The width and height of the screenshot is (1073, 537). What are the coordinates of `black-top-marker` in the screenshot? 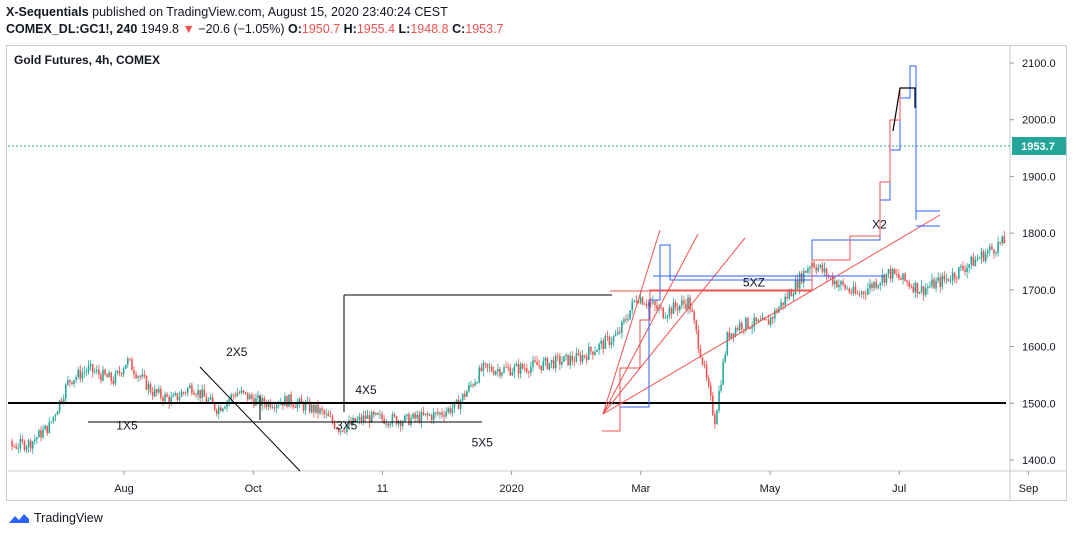 It's located at (904, 109).